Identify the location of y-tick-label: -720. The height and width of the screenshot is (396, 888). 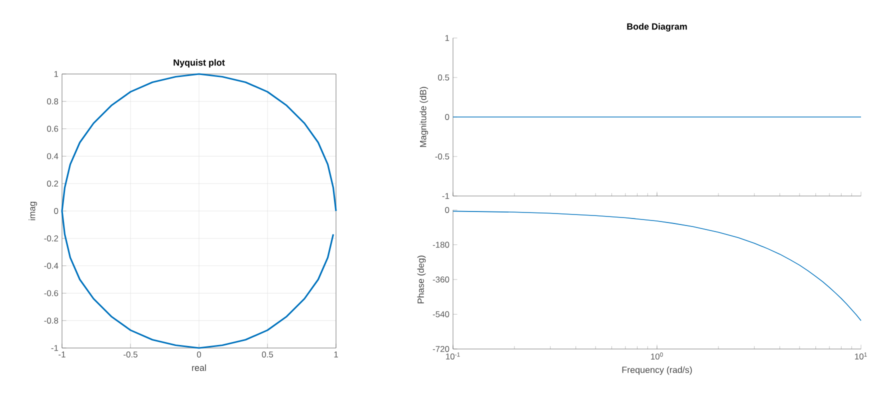
(441, 349).